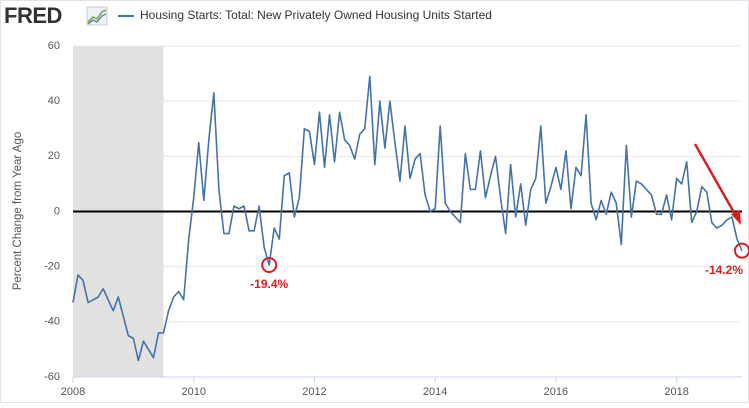 The width and height of the screenshot is (749, 408). What do you see at coordinates (435, 392) in the screenshot?
I see `x-tick-label: 2014` at bounding box center [435, 392].